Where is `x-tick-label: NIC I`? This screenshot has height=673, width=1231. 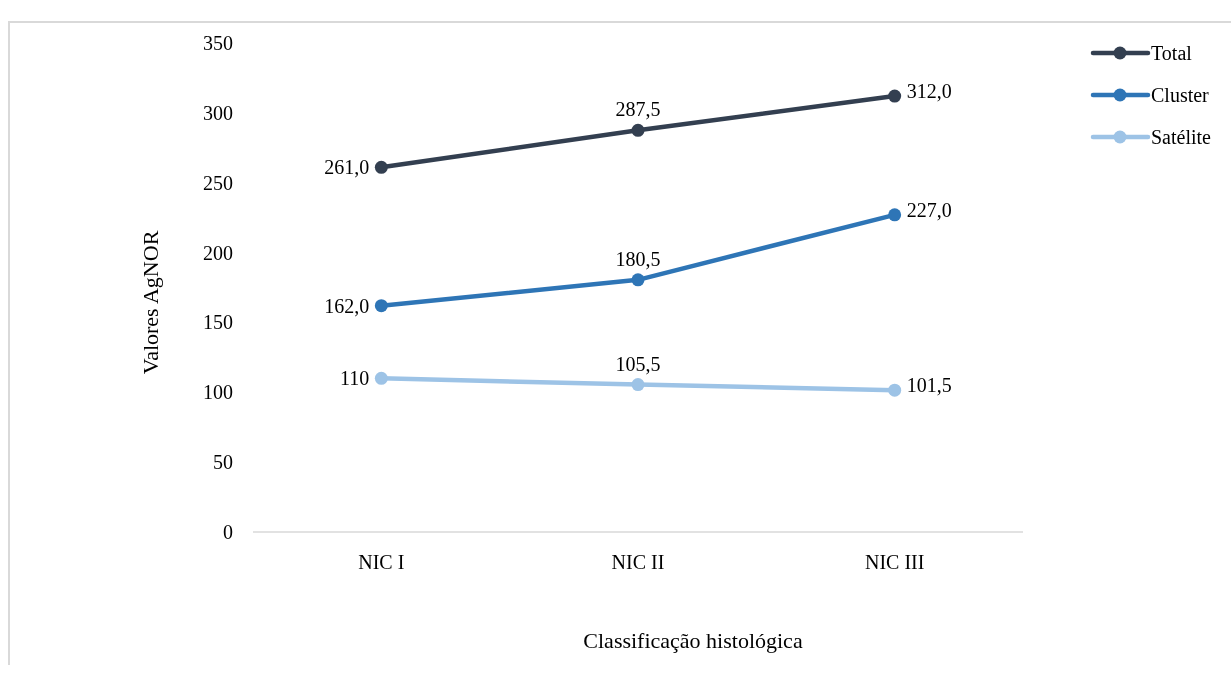
x-tick-label: NIC I is located at coordinates (381, 562).